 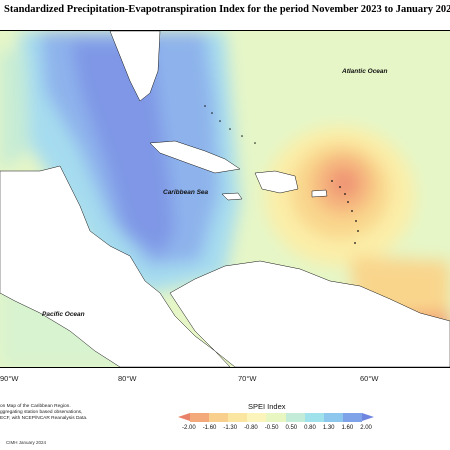 What do you see at coordinates (9, 378) in the screenshot?
I see `lon-label-90w: 90°W` at bounding box center [9, 378].